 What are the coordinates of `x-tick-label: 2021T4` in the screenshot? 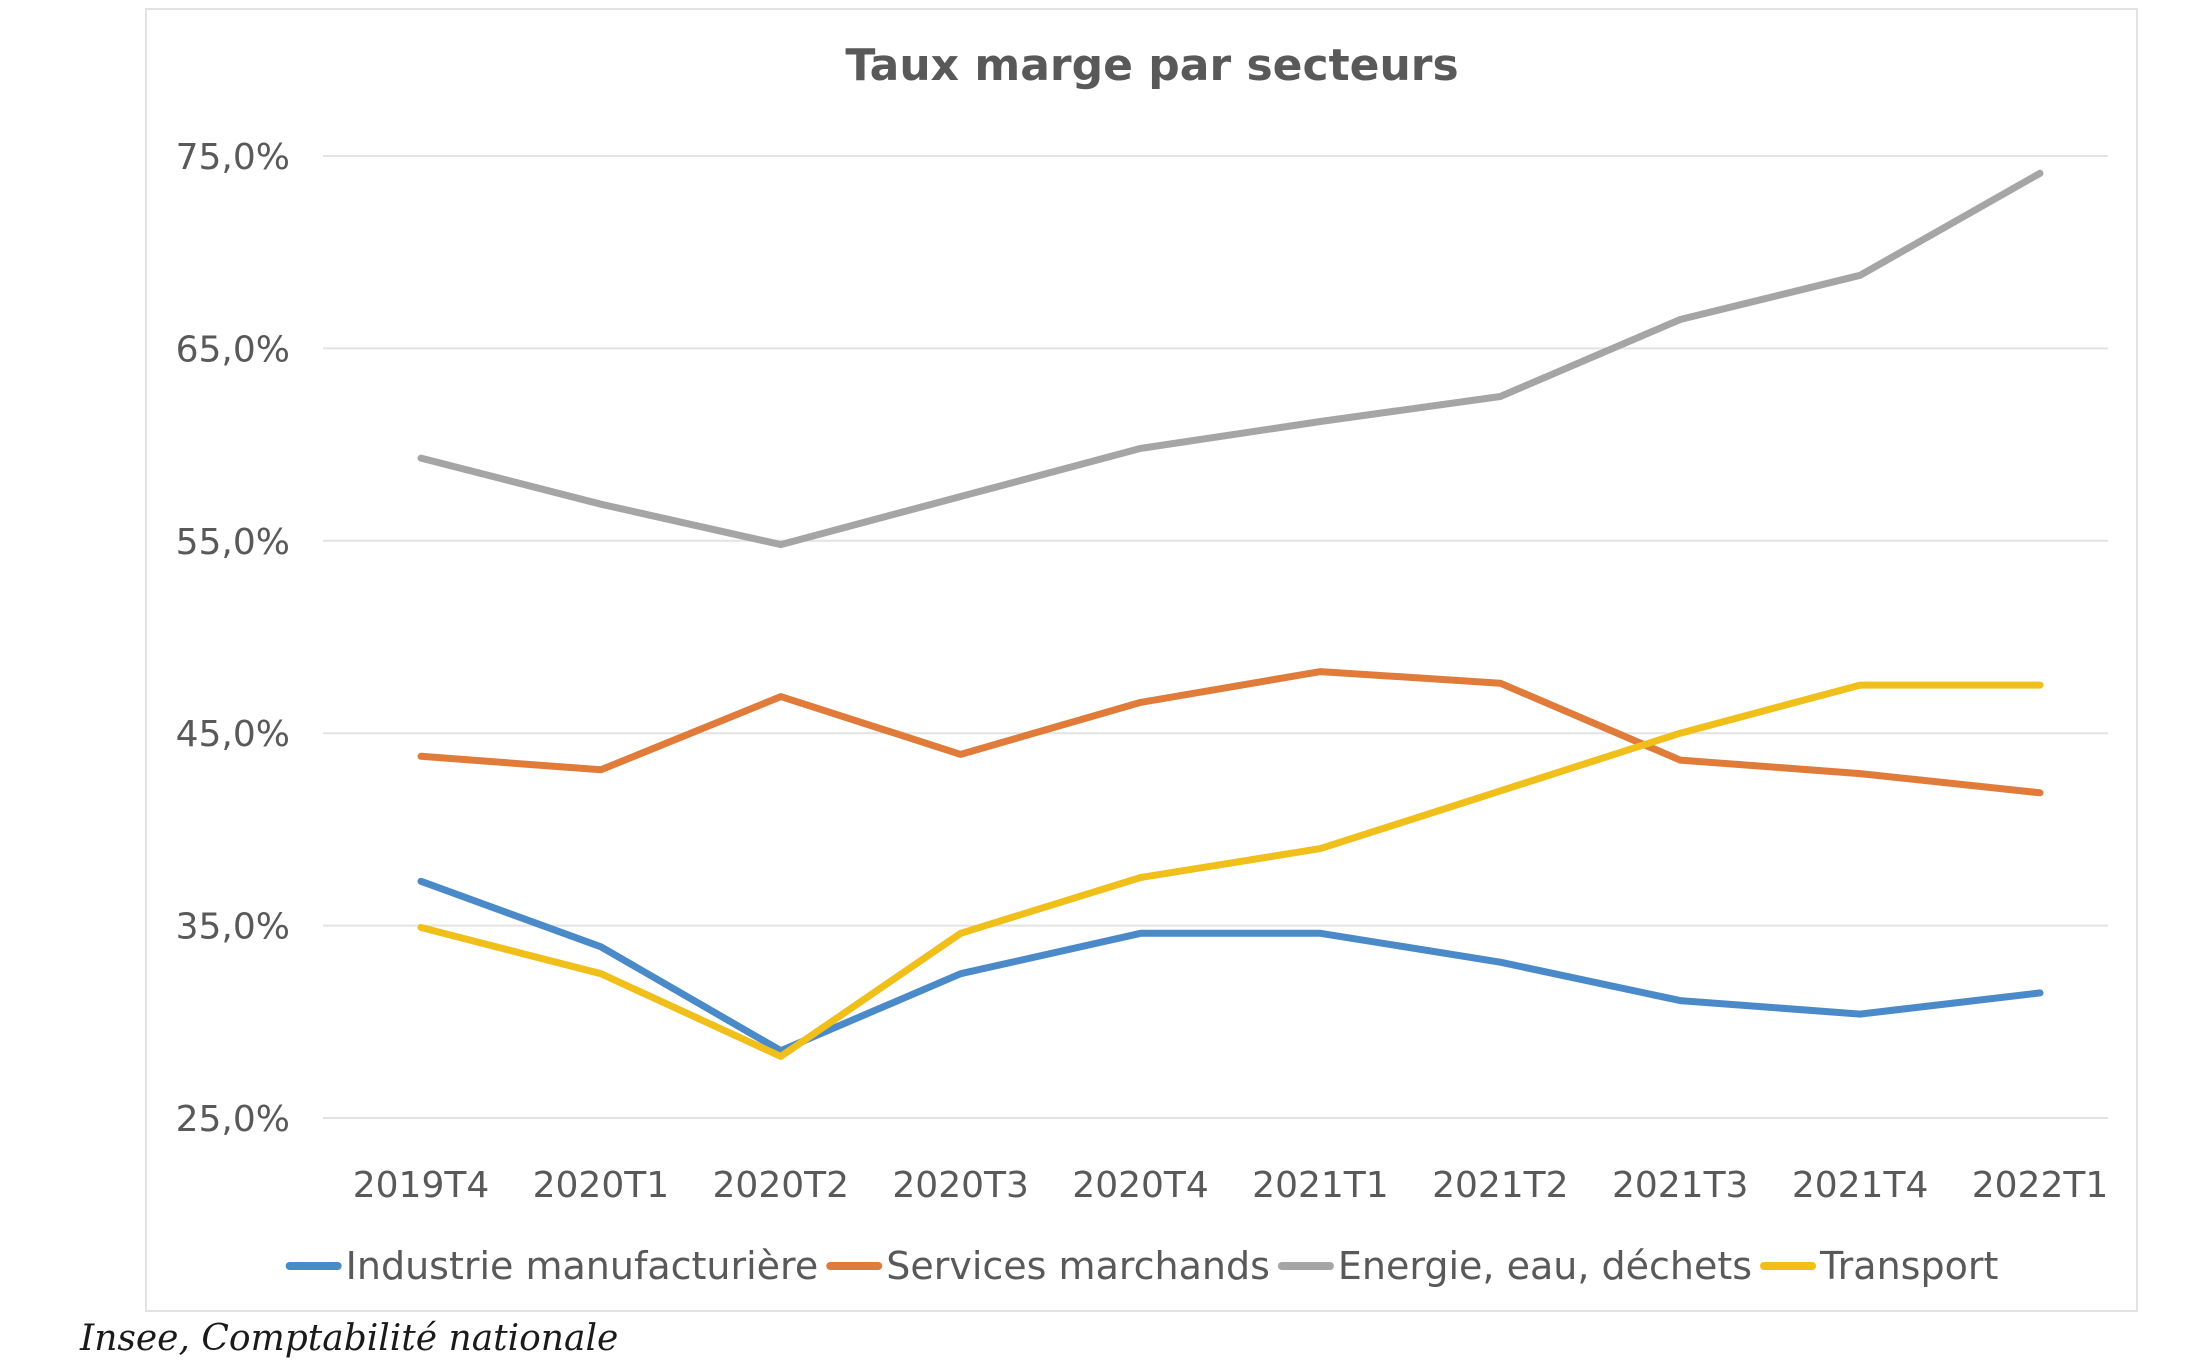 It's located at (1860, 1185).